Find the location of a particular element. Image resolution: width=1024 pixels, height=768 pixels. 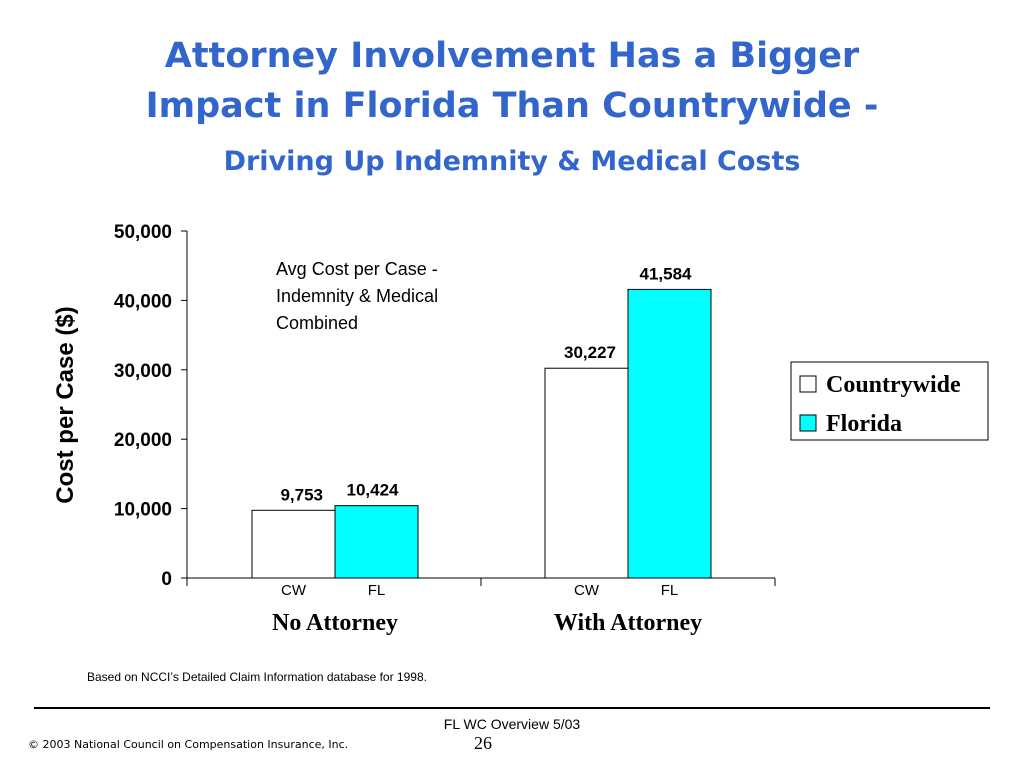

legend-swatch-florida is located at coordinates (808, 423).